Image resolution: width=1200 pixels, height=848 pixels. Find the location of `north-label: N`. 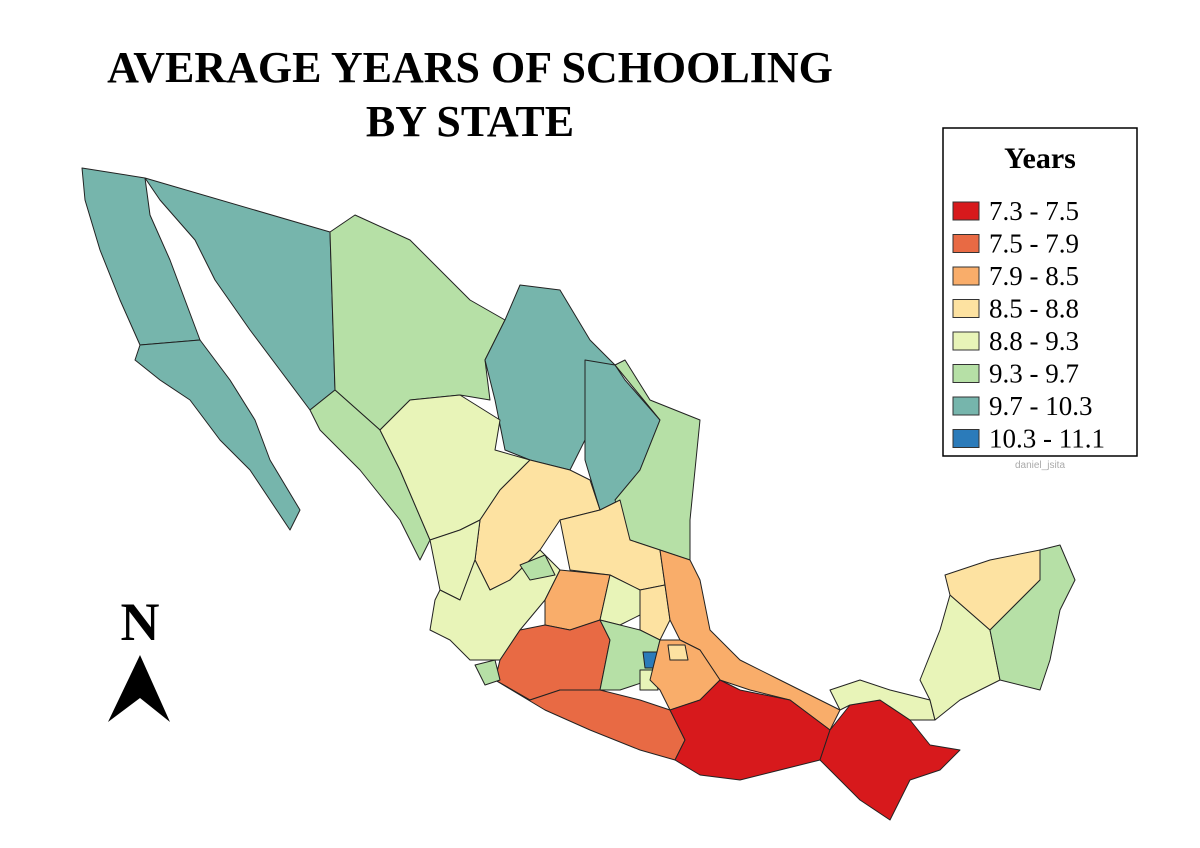

north-label: N is located at coordinates (140, 622).